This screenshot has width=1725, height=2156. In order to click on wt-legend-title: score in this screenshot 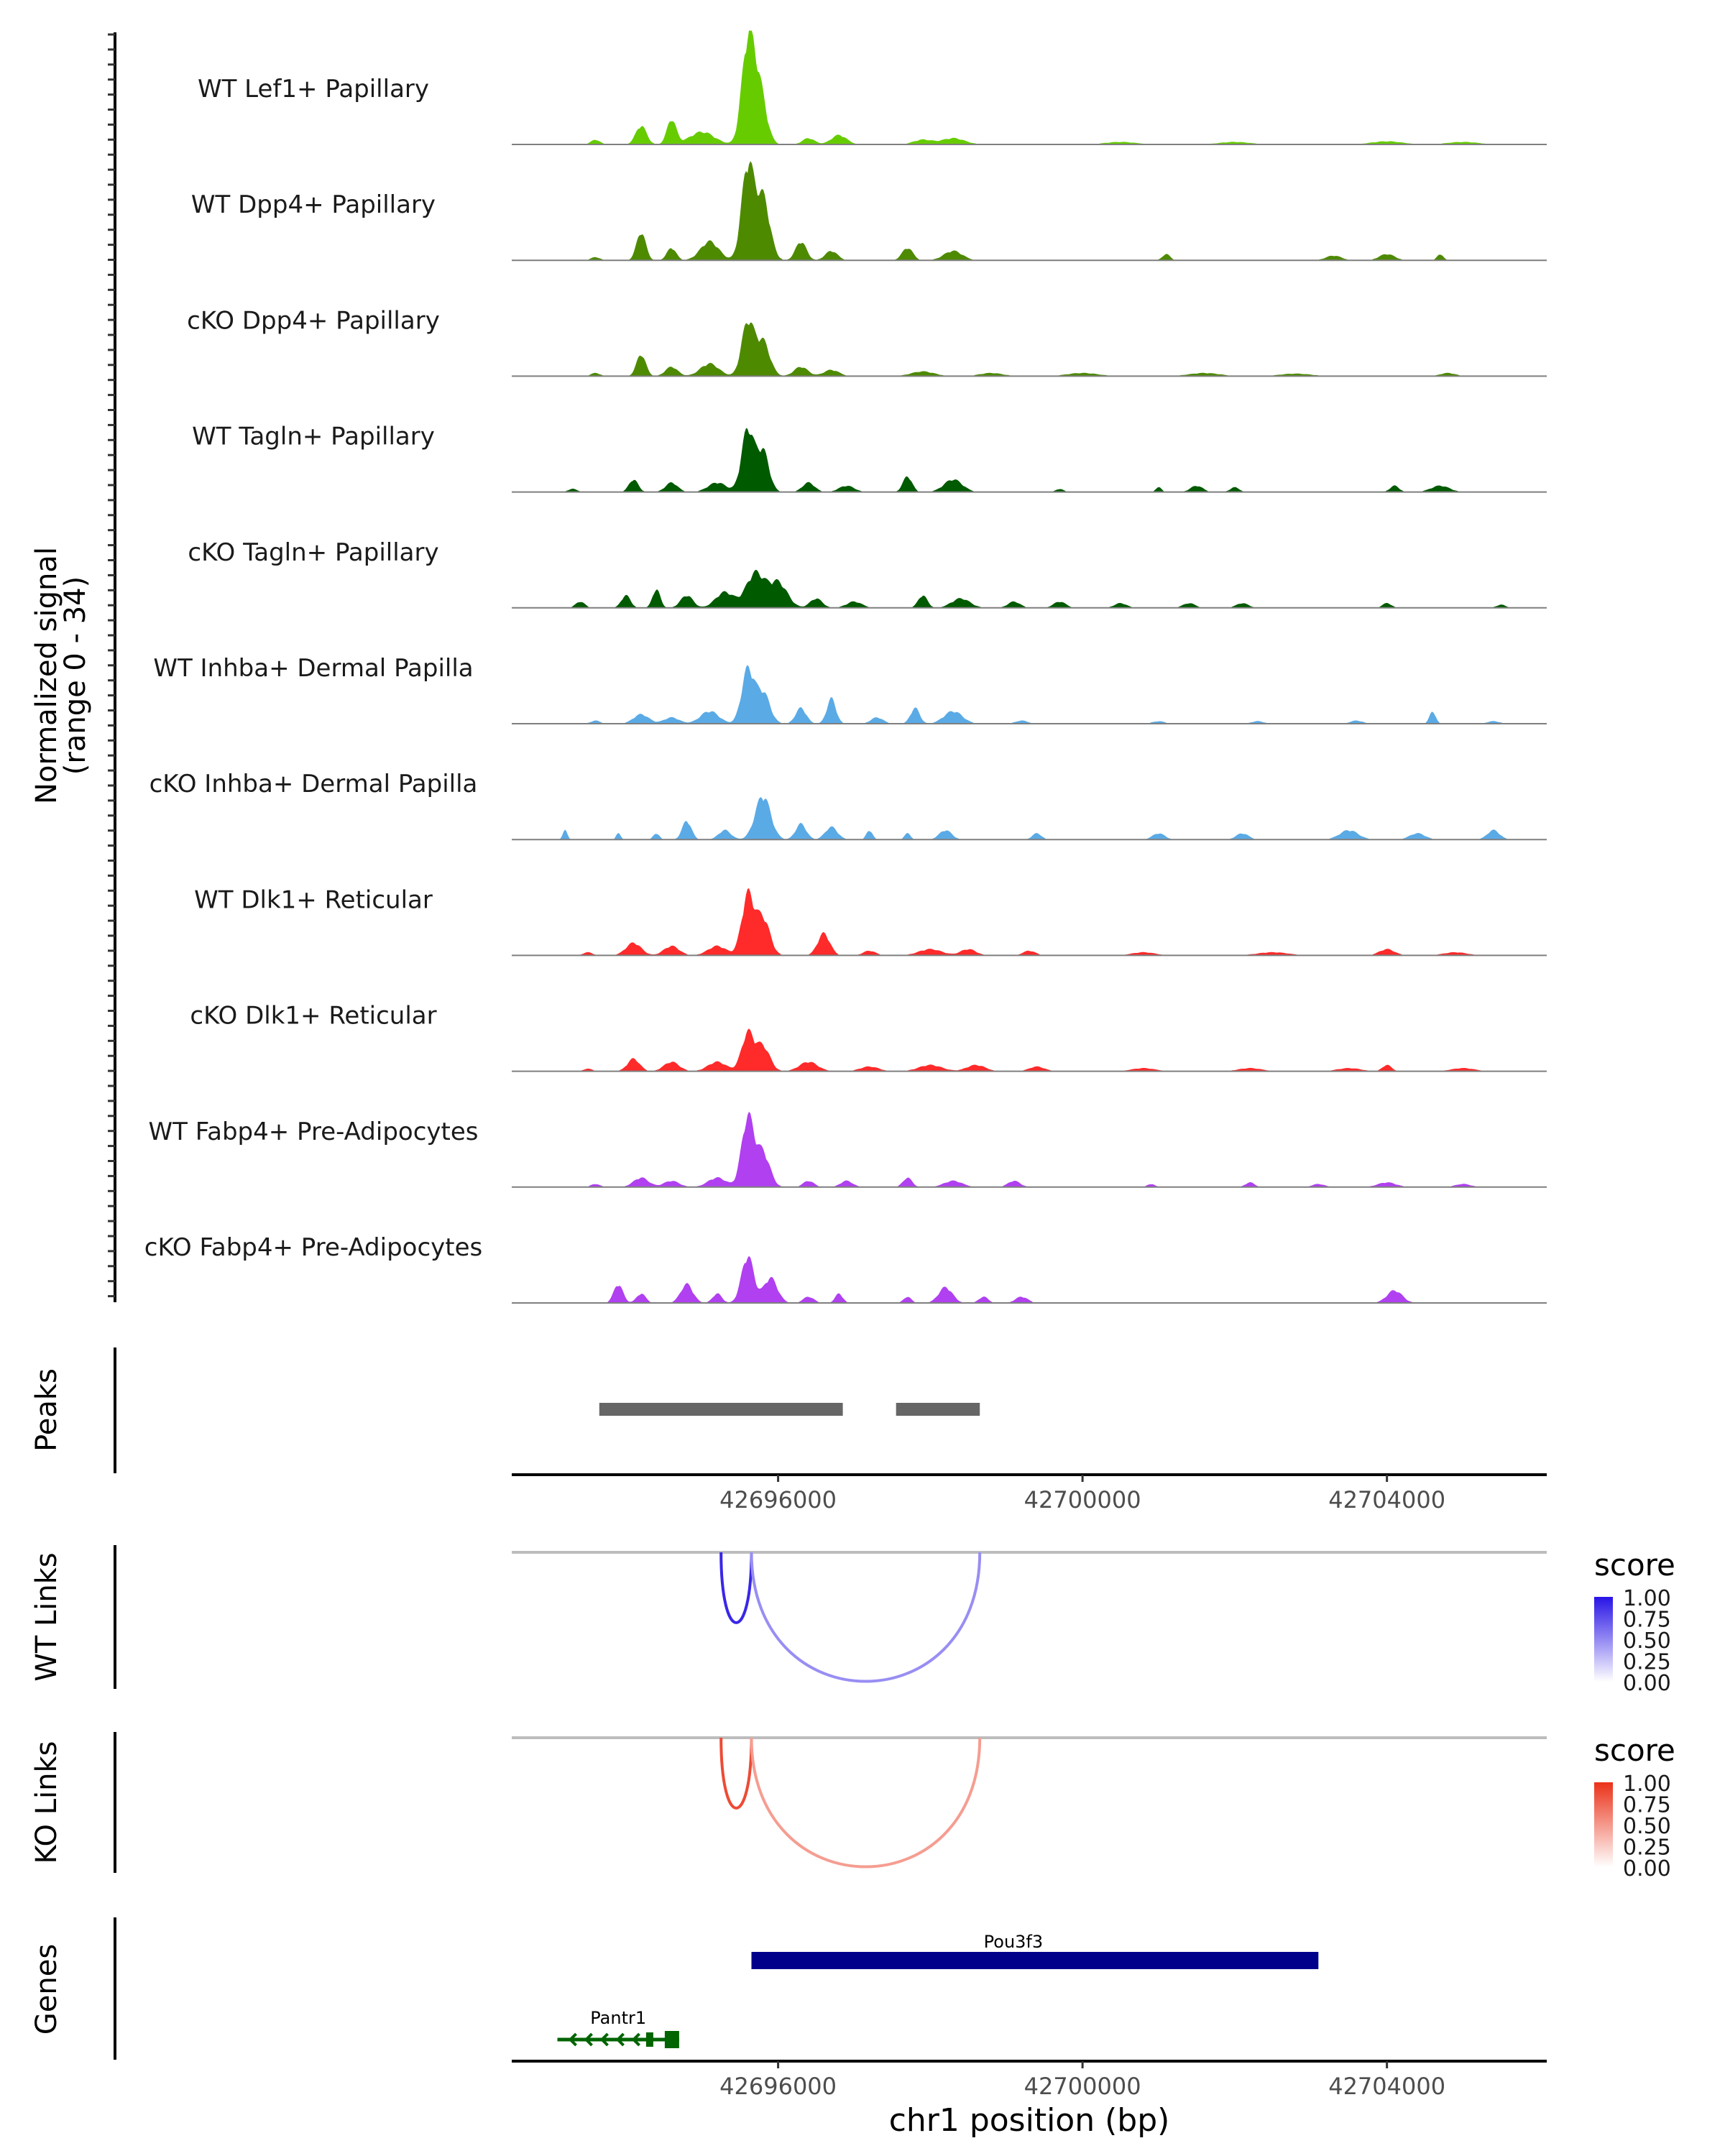, I will do `click(1634, 1565)`.